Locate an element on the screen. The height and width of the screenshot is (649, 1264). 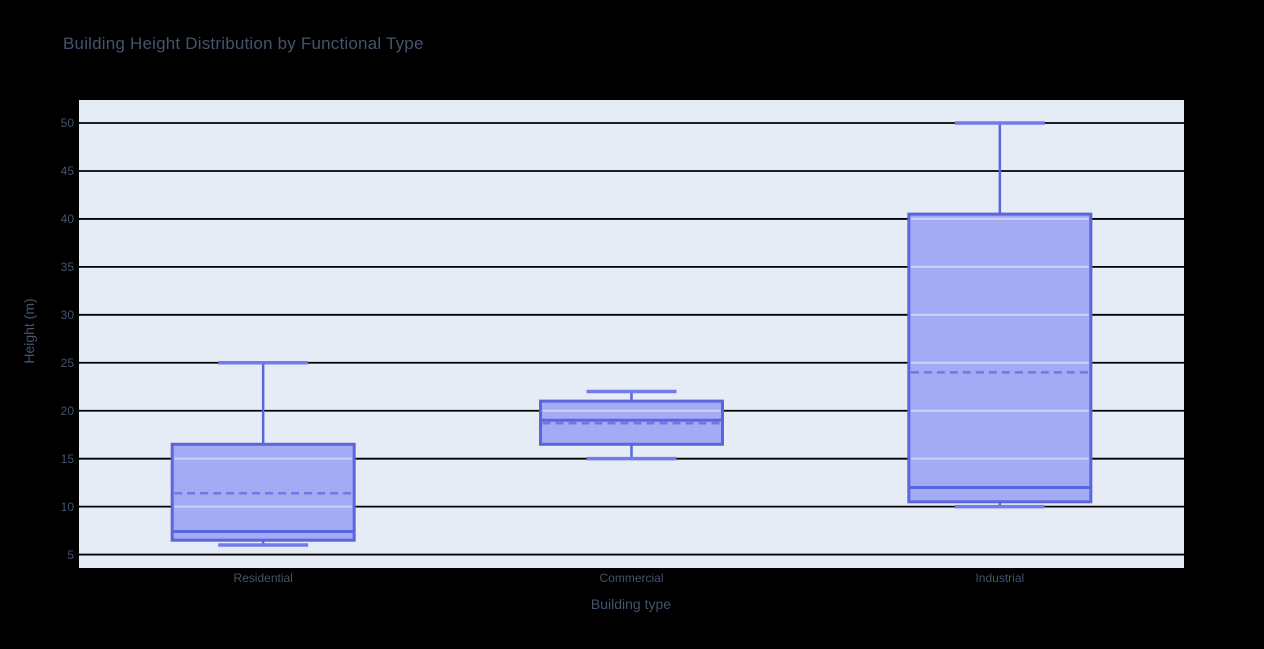
y-tick-label-25: 25 is located at coordinates (67, 362).